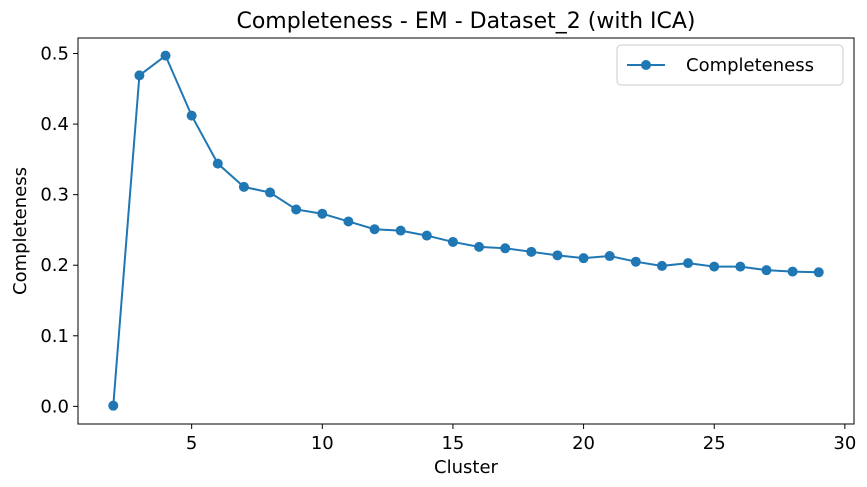  I want to click on y-tick-label: 0.2, so click(54, 265).